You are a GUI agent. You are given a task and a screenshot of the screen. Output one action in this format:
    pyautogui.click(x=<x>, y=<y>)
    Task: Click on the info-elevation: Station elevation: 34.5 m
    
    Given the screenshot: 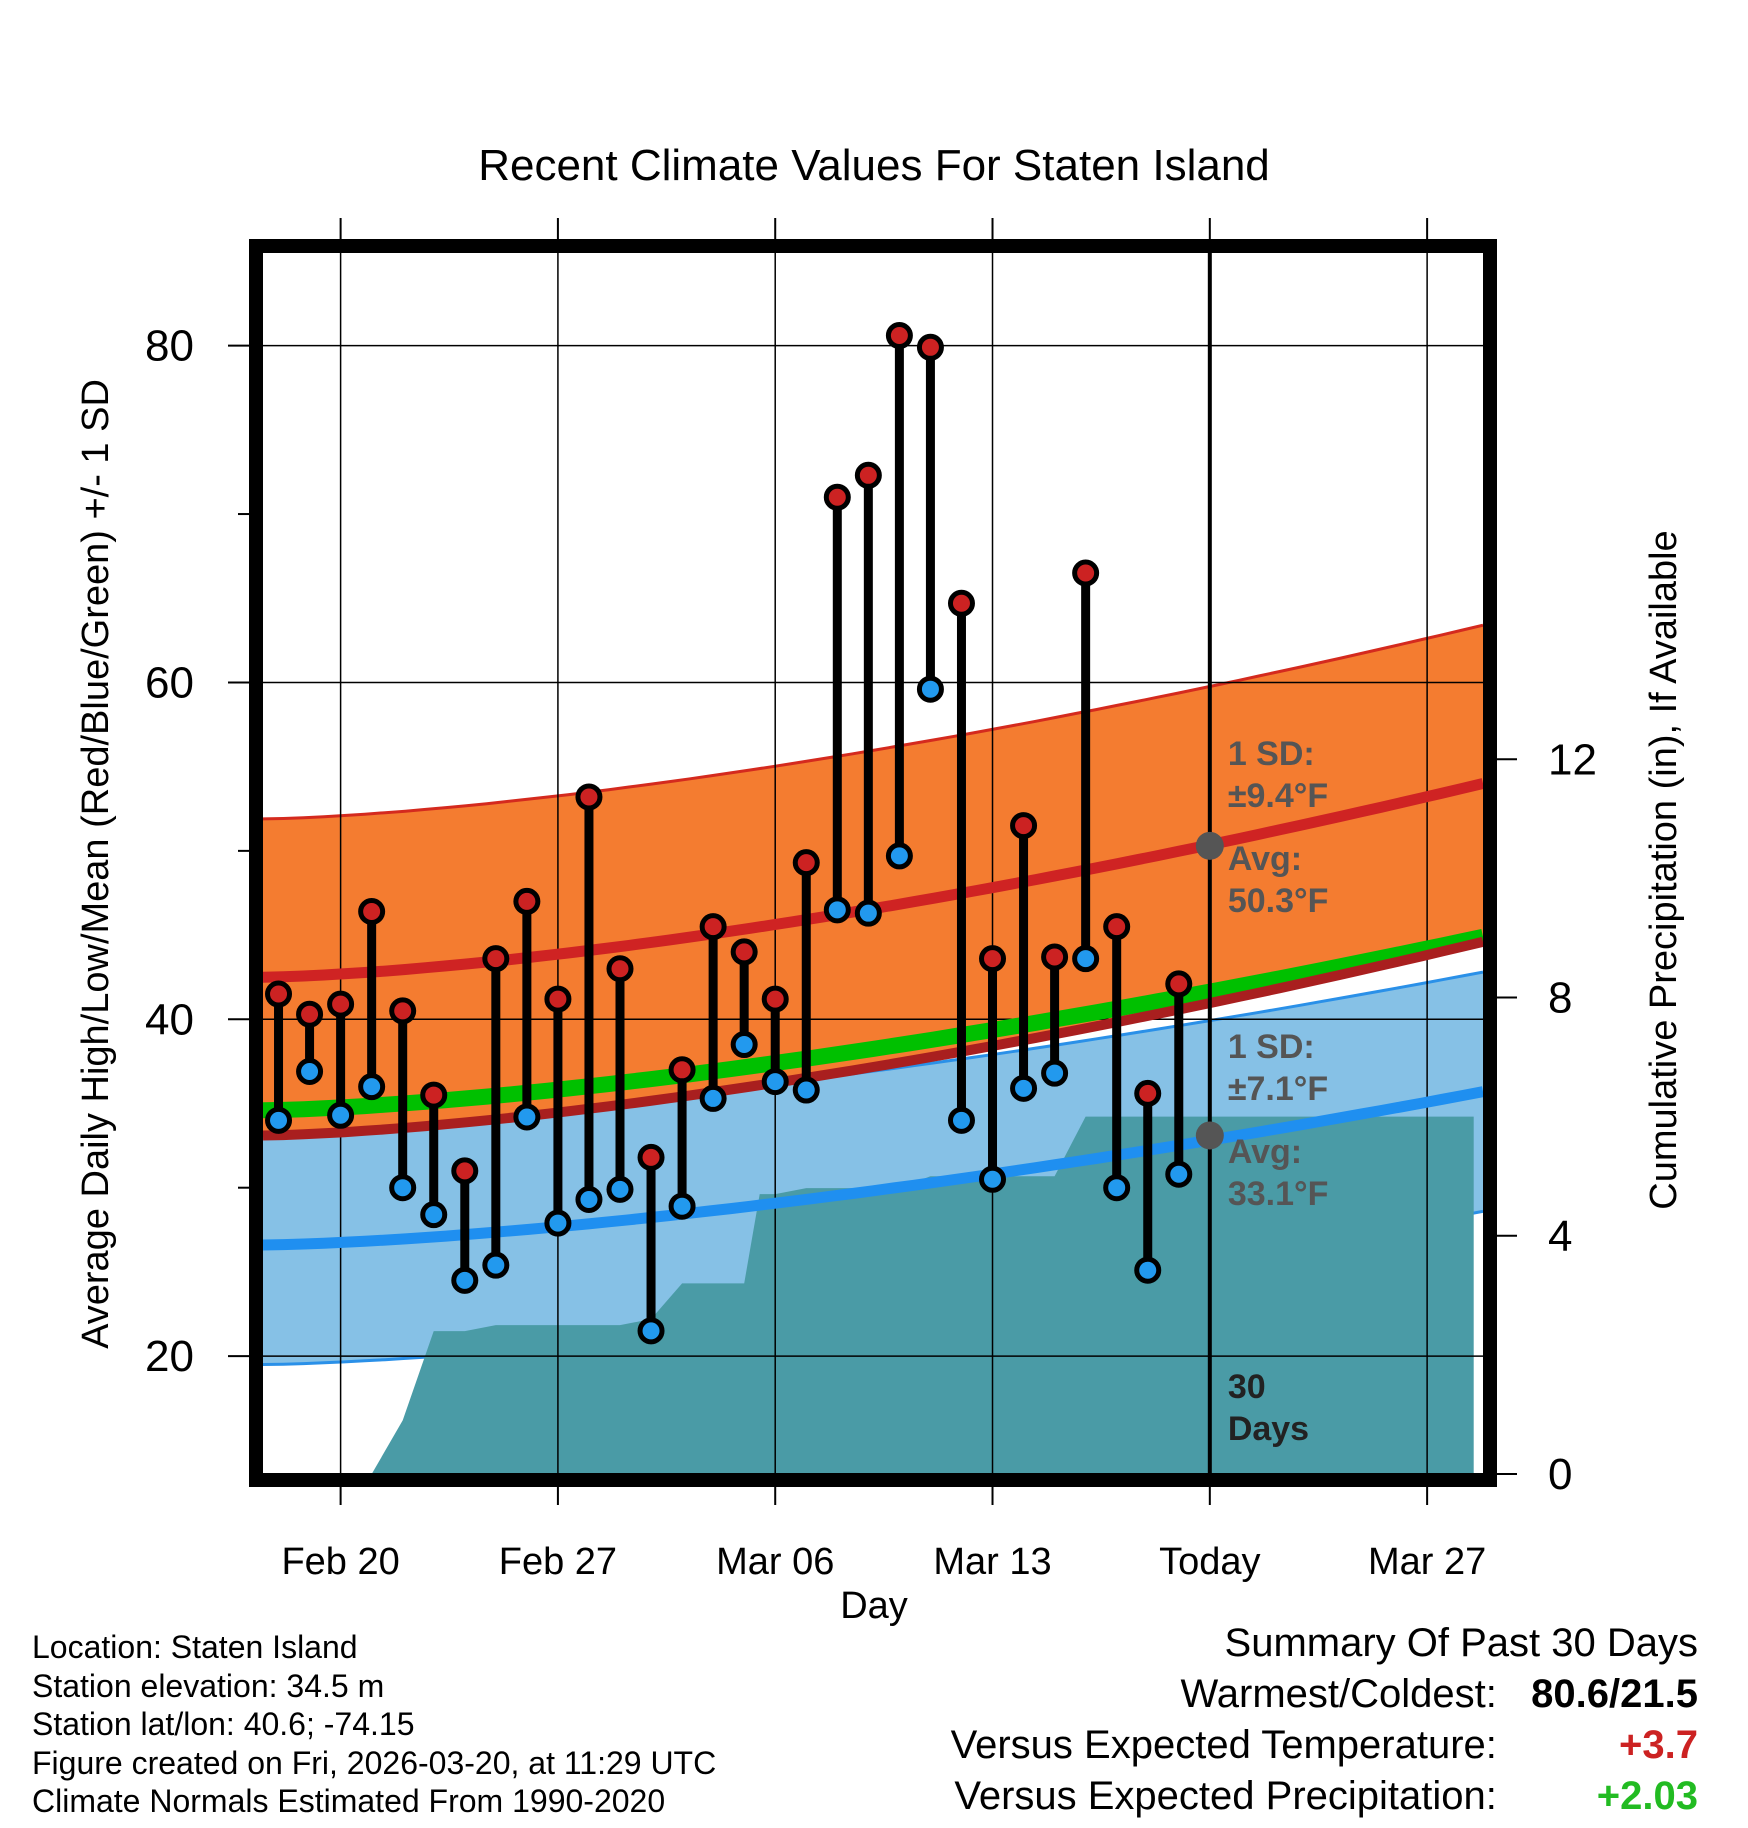 What is the action you would take?
    pyautogui.click(x=208, y=1685)
    